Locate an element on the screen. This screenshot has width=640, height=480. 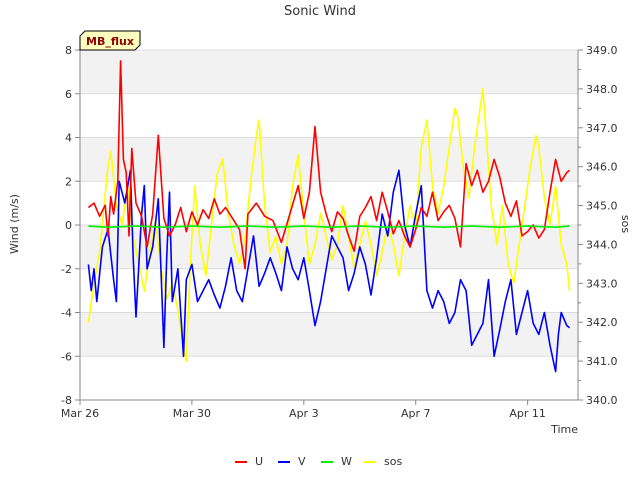
y2-tick-label: 343.0 is located at coordinates (602, 283).